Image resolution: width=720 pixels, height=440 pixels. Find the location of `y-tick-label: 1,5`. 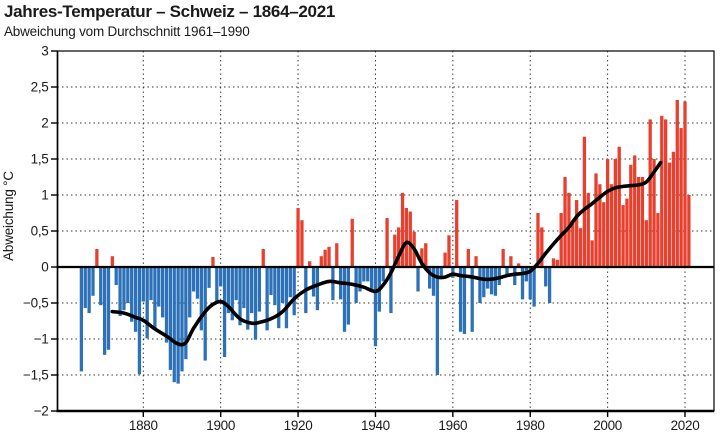

y-tick-label: 1,5 is located at coordinates (40, 159).